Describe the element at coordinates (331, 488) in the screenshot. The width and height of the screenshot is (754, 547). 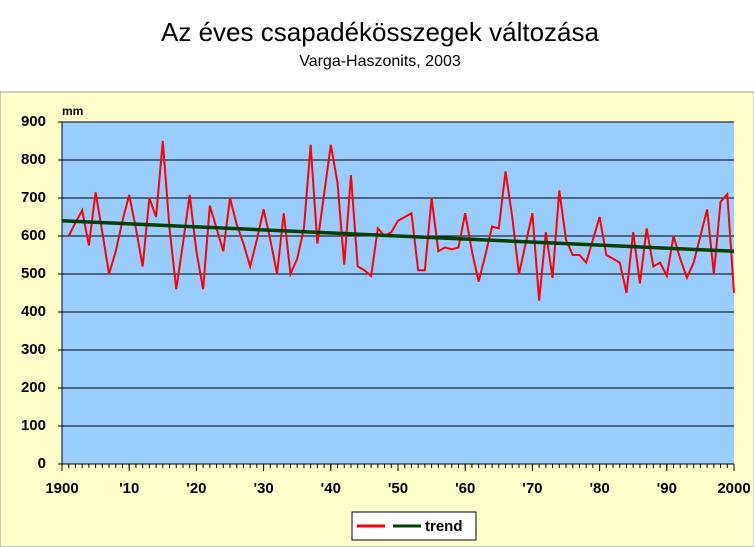
I see `x-tick-label: '40` at that location.